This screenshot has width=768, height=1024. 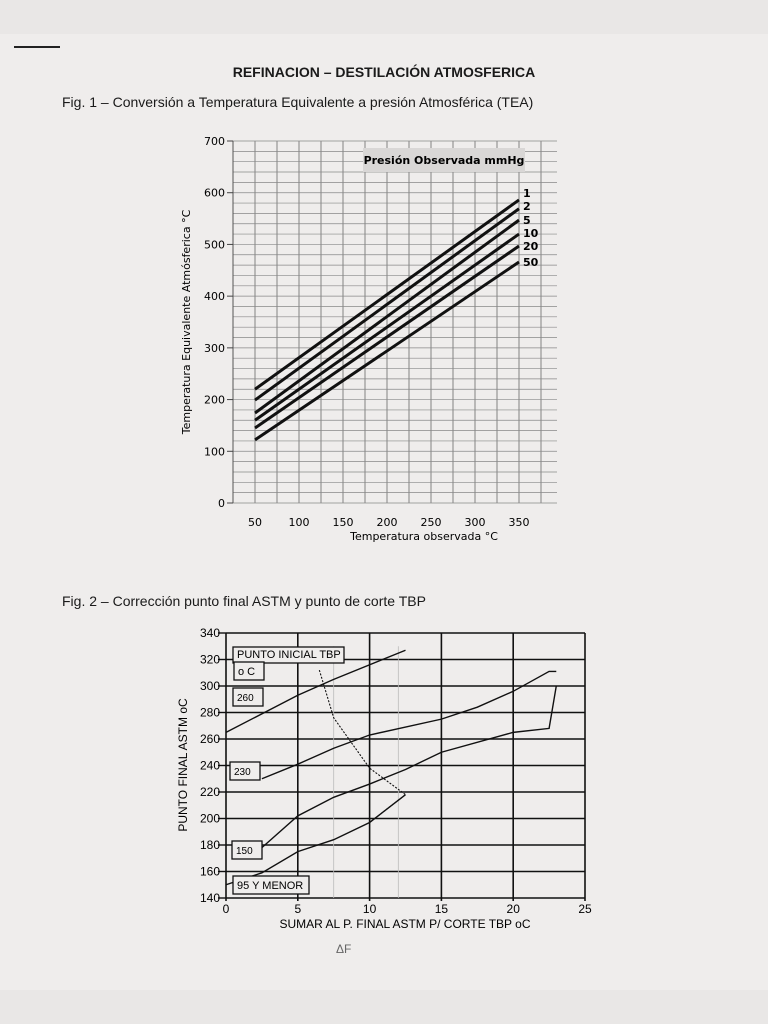 What do you see at coordinates (527, 193) in the screenshot?
I see `series-label: 1` at bounding box center [527, 193].